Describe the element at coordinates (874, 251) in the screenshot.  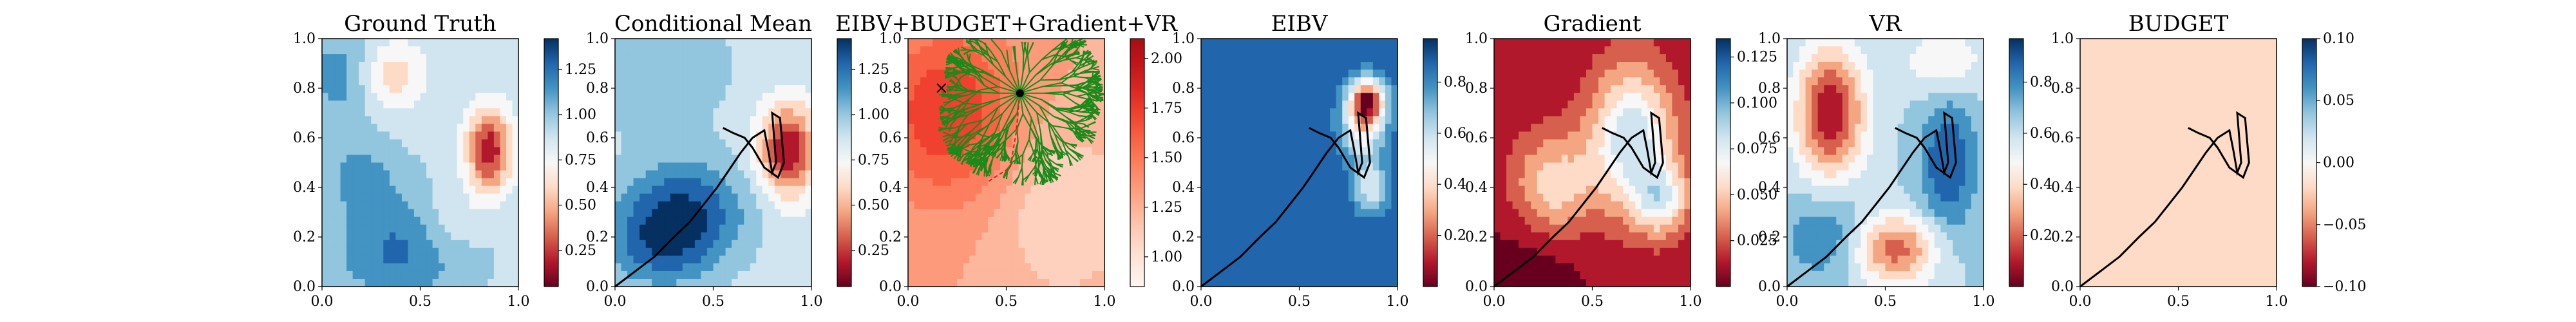
I see `colorbar-tick-label: 0.25` at that location.